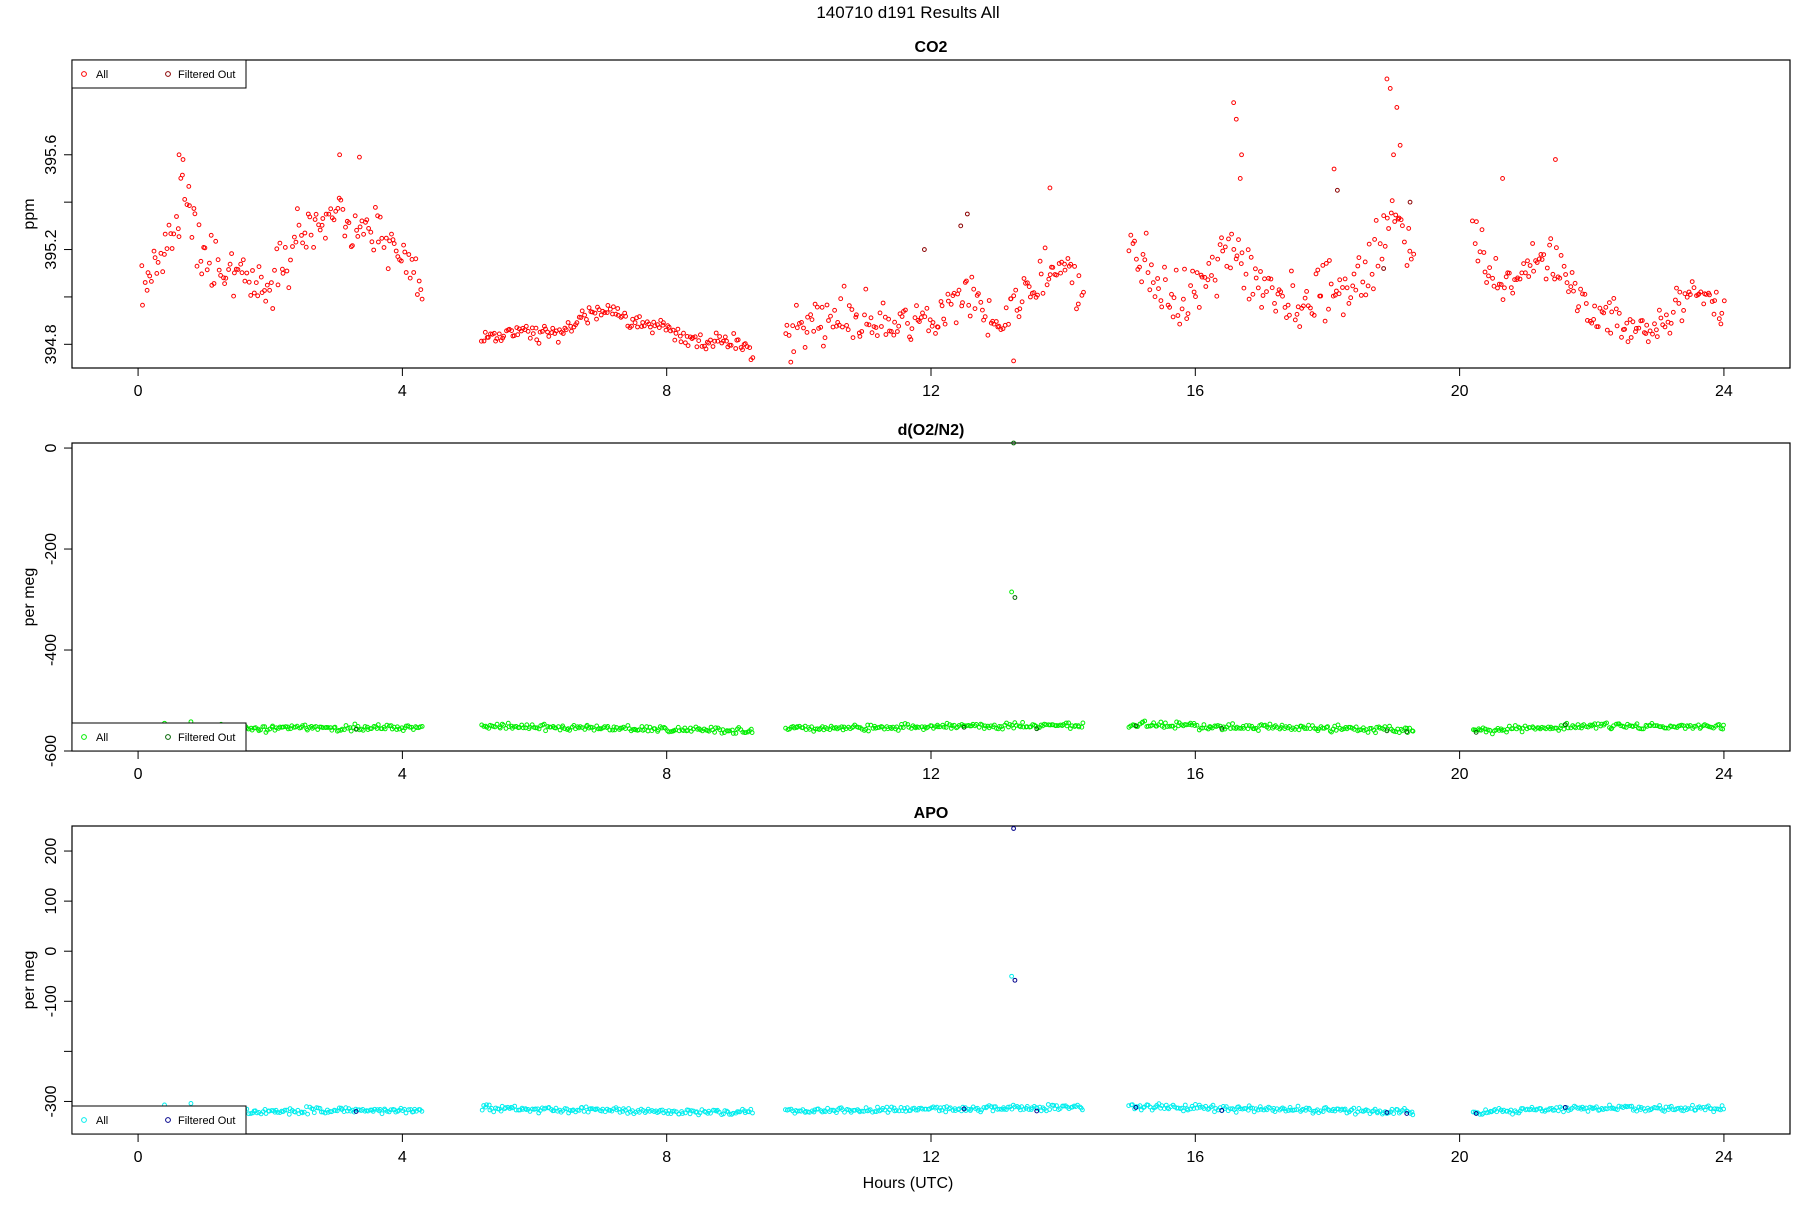  What do you see at coordinates (51, 951) in the screenshot?
I see `apo-y-tick-label: 0` at bounding box center [51, 951].